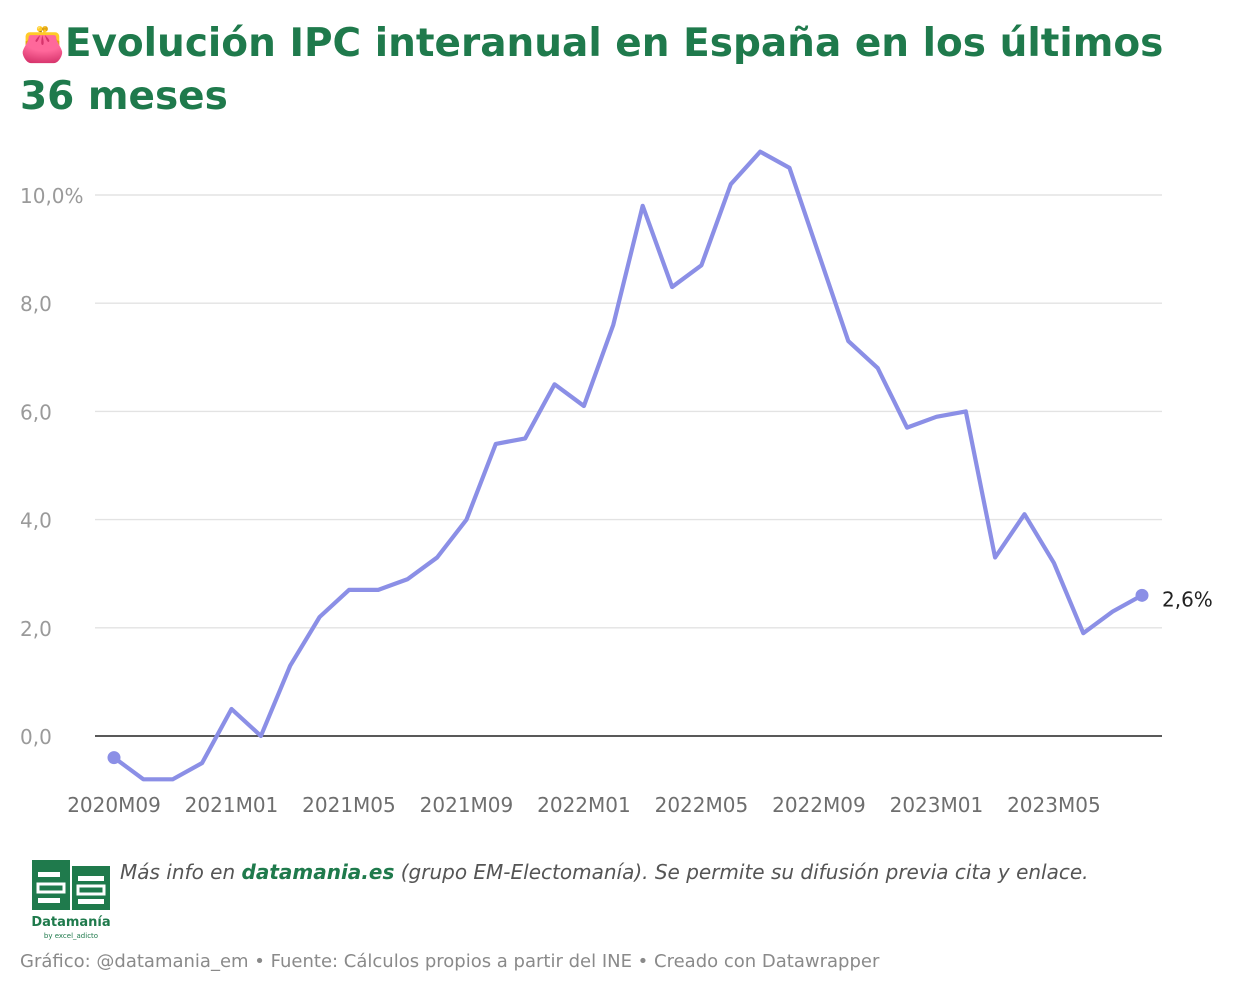 Image resolution: width=1252 pixels, height=996 pixels. What do you see at coordinates (71, 922) in the screenshot?
I see `logo-name: Datamanía` at bounding box center [71, 922].